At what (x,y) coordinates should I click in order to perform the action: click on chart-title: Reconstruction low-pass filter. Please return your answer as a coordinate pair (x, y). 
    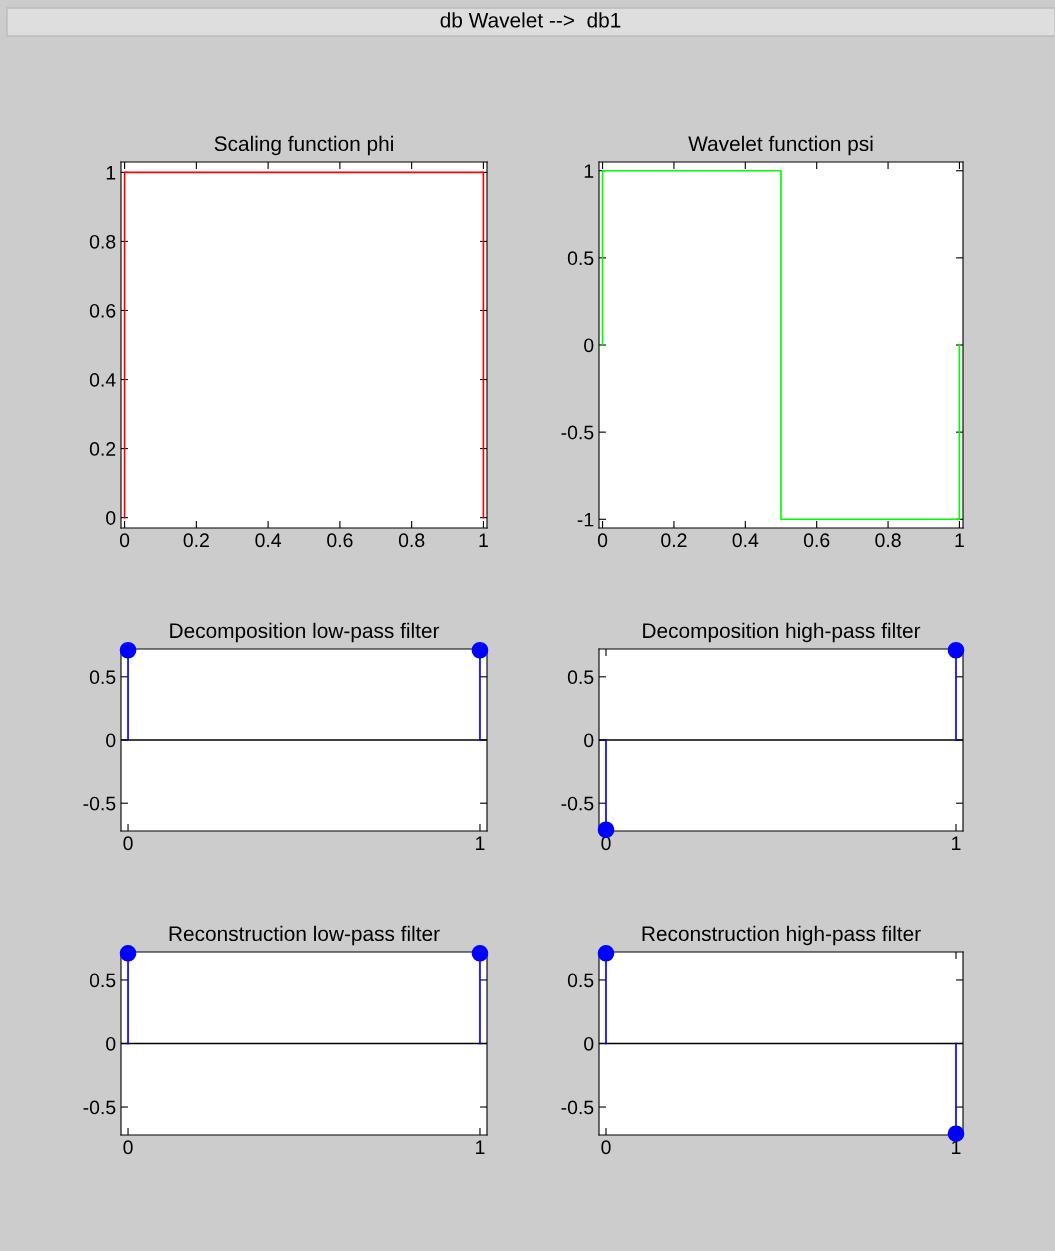
    Looking at the image, I should click on (304, 935).